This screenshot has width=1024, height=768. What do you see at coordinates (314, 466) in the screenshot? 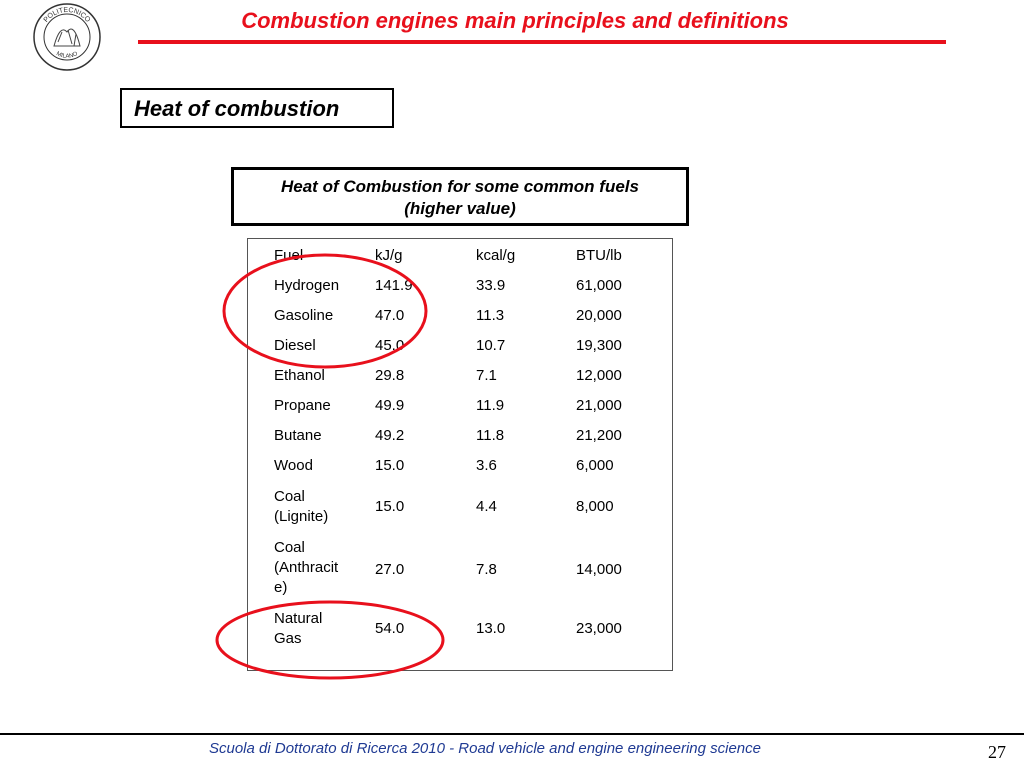
I see `table-cell-fuel: Wood` at bounding box center [314, 466].